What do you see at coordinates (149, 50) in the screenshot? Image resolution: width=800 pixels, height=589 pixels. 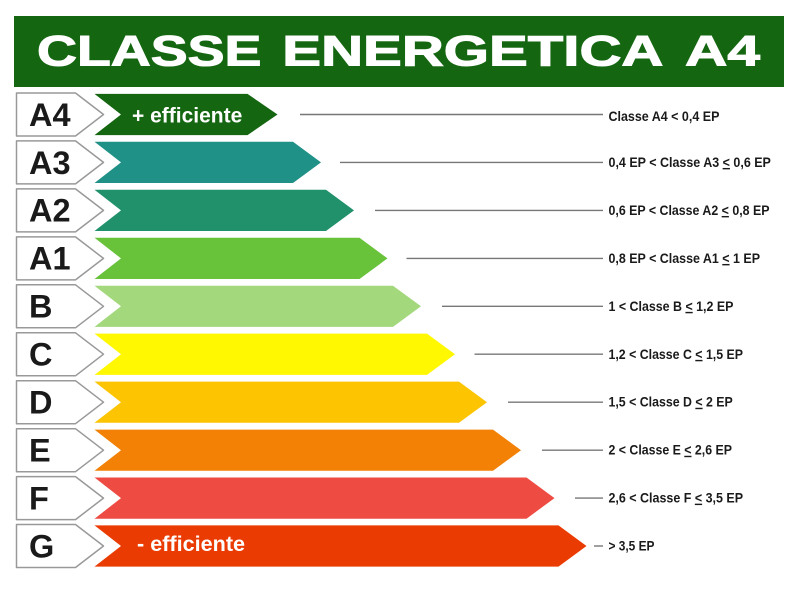 I see `svg-text: CLASSE` at bounding box center [149, 50].